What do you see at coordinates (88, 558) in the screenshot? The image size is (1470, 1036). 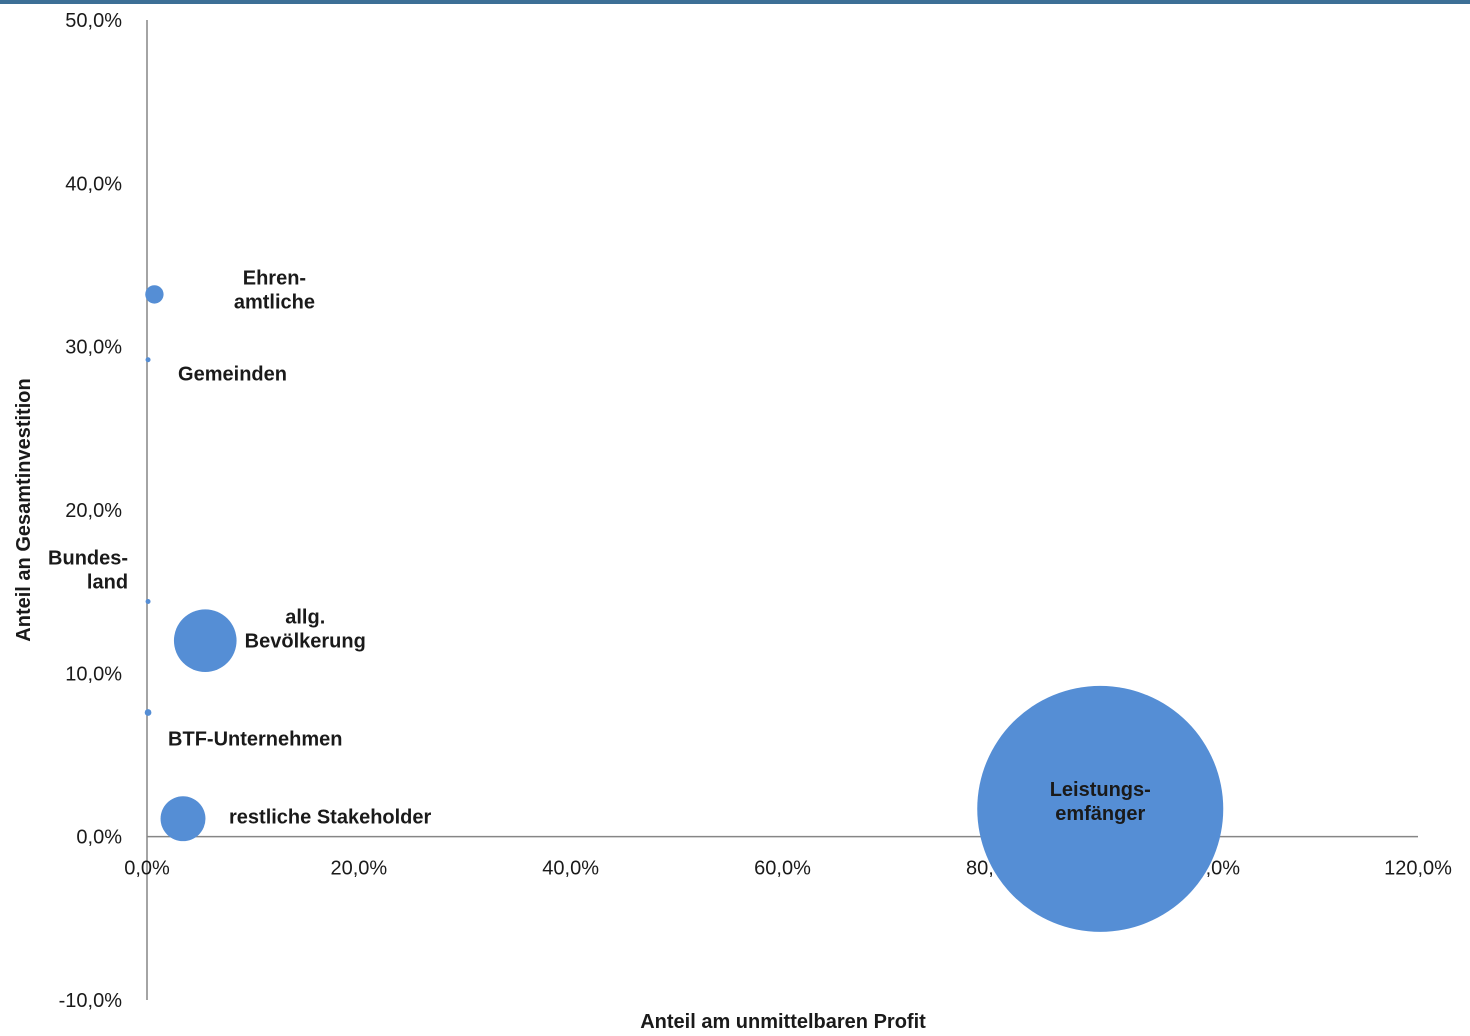 I see `bubble-label-line: Bundes-` at bounding box center [88, 558].